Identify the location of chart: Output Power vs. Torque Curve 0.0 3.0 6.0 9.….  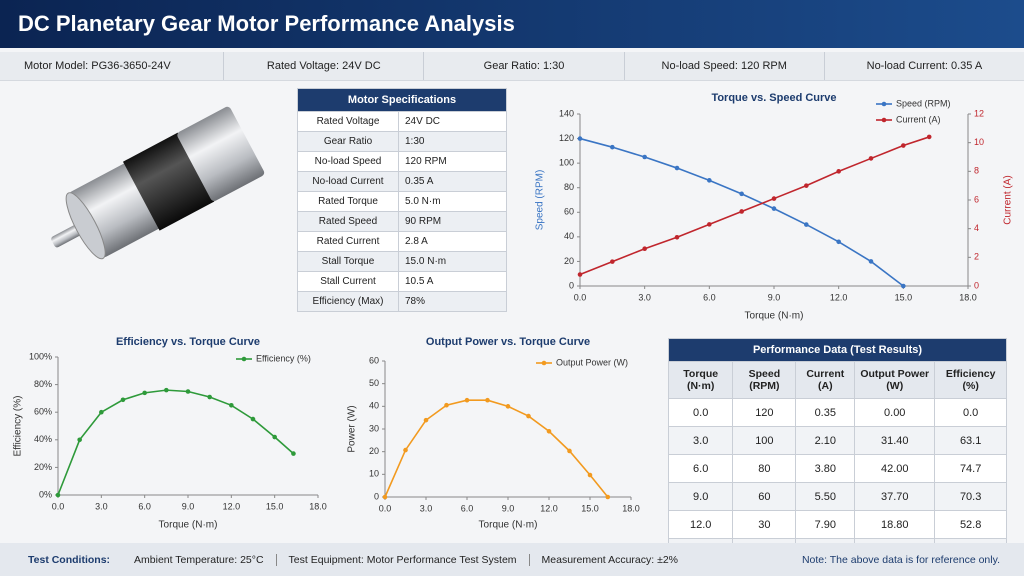
(493, 433).